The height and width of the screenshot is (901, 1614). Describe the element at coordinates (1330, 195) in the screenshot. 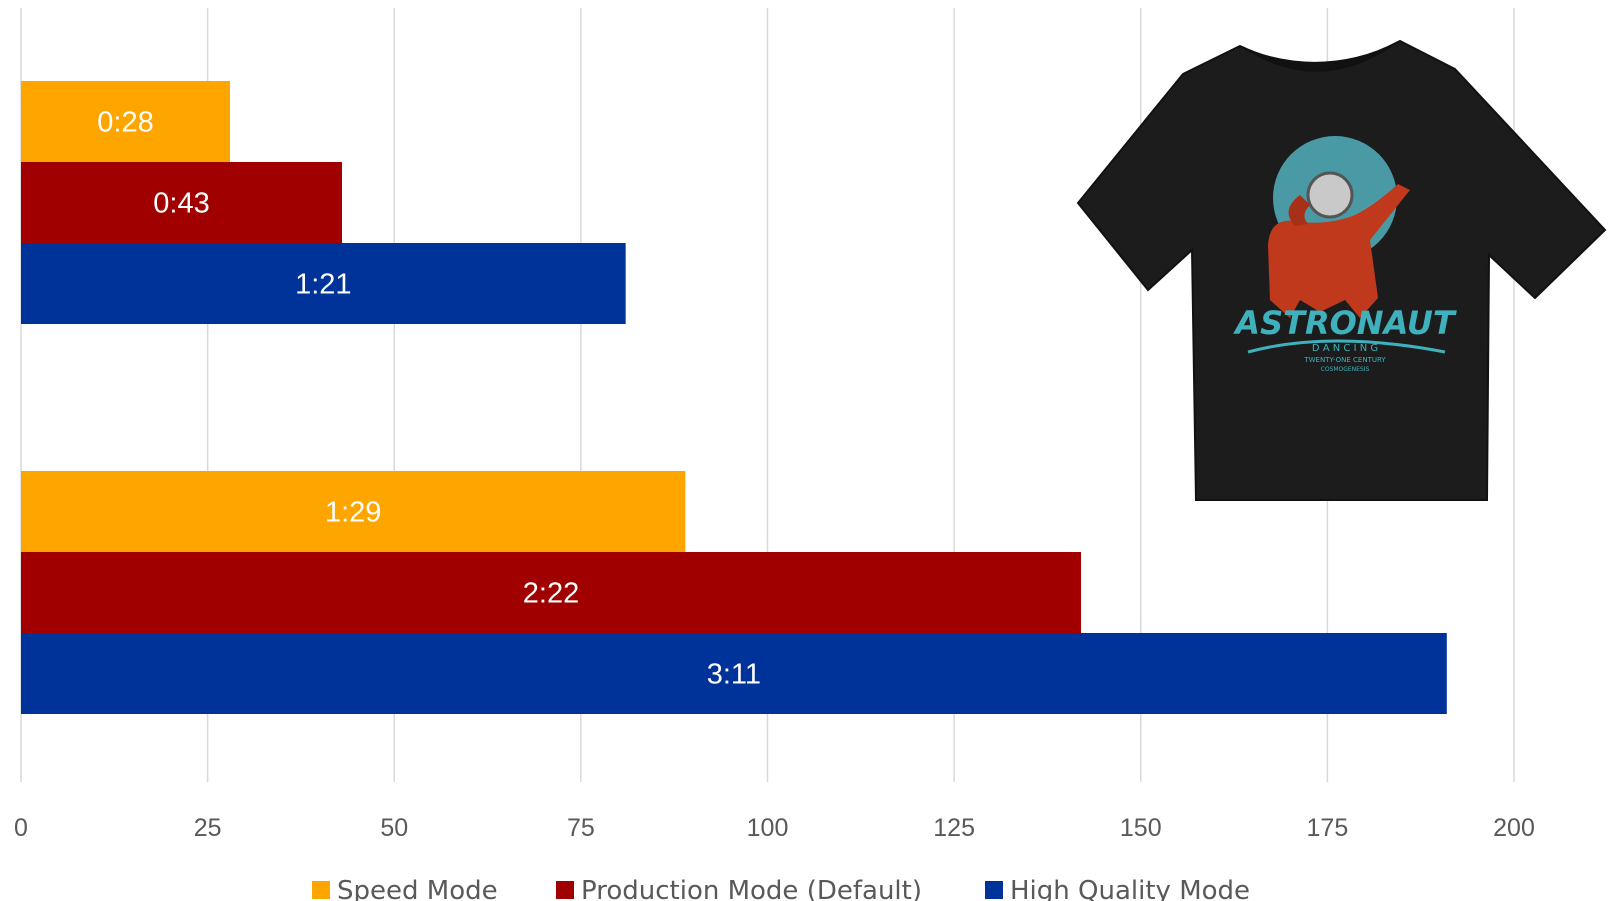

I see `astronaut-helmet` at that location.